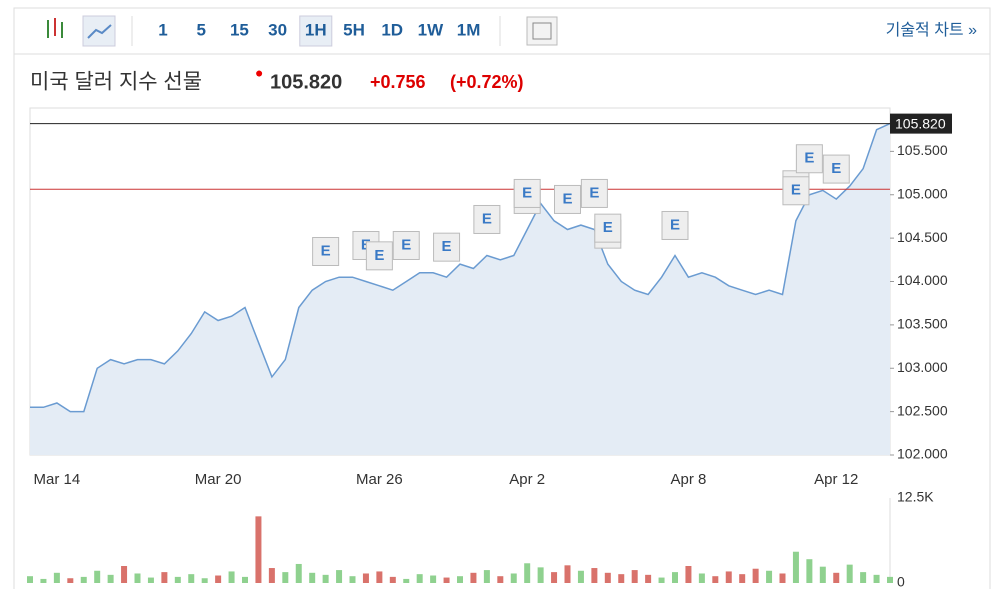 The height and width of the screenshot is (594, 1007). Describe the element at coordinates (931, 30) in the screenshot. I see `technical-chart-link: 기술적 차트 »` at that location.